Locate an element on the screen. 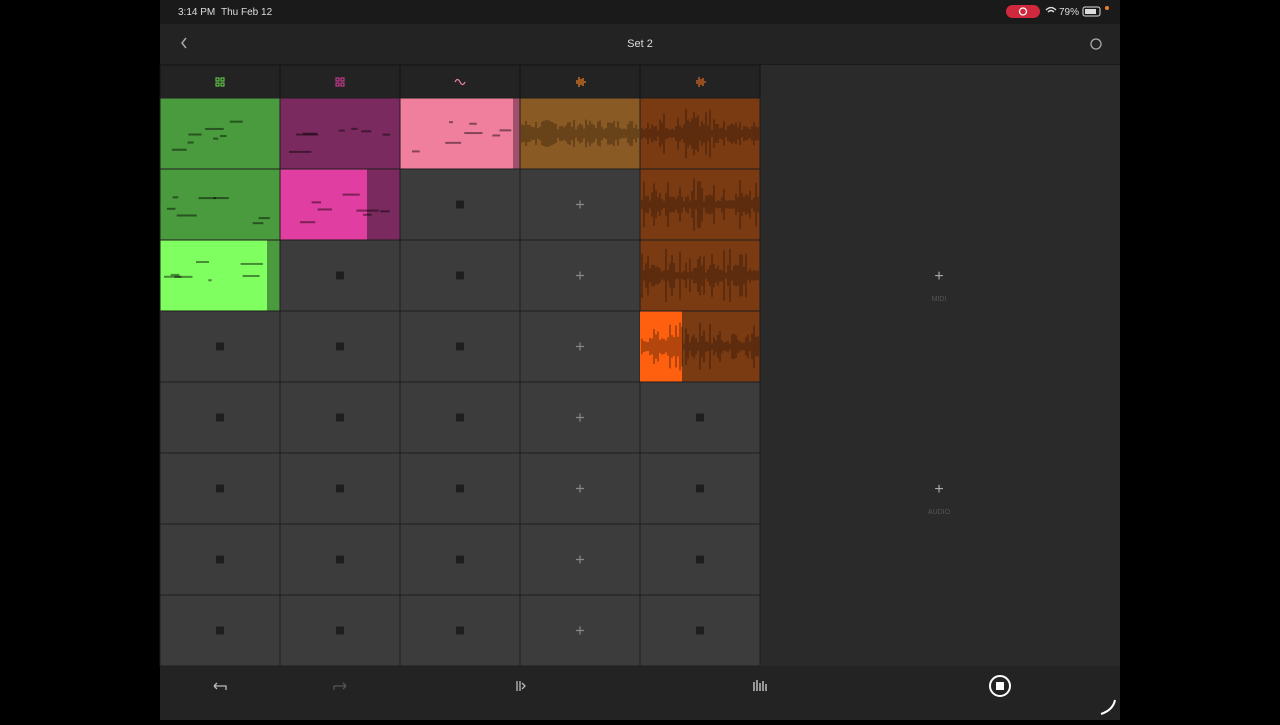 The height and width of the screenshot is (725, 1280). back-button is located at coordinates (184, 43).